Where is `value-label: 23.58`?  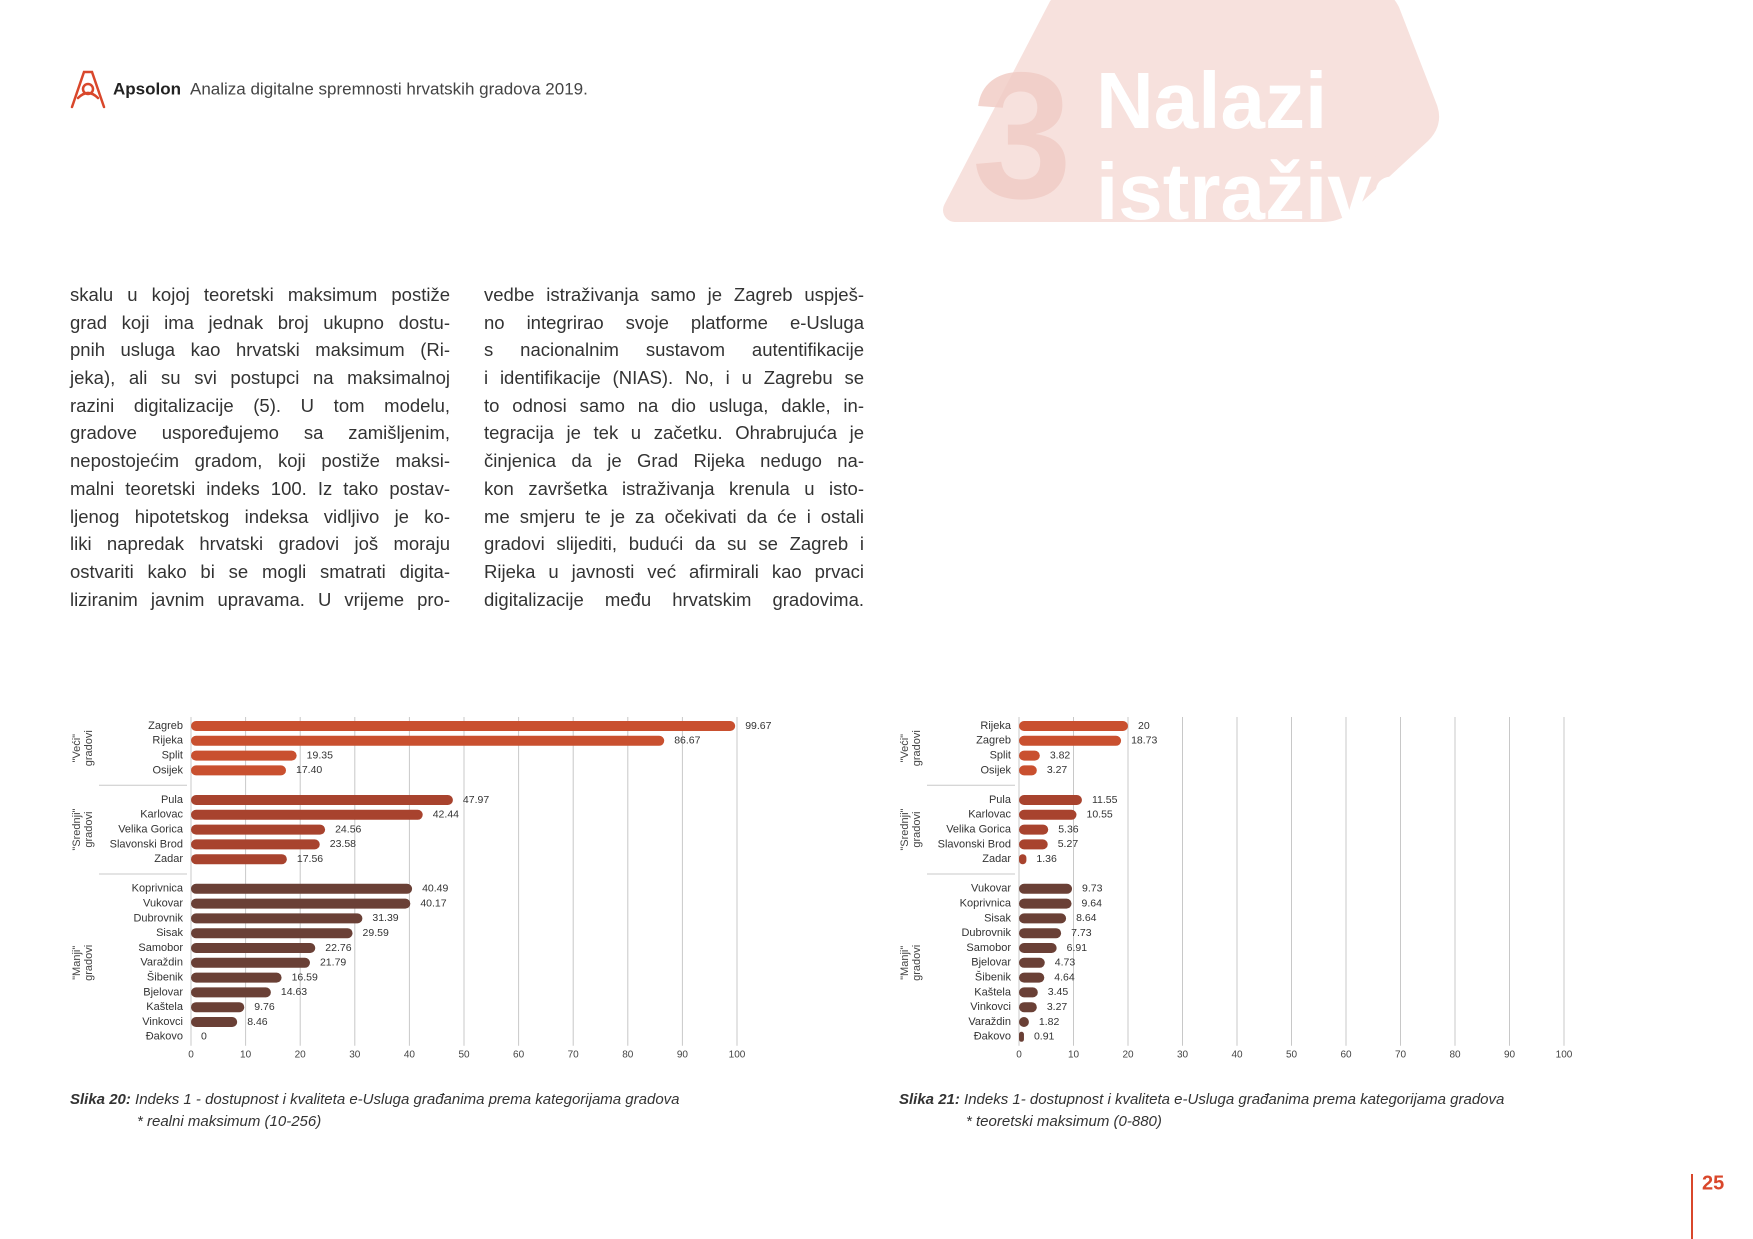
value-label: 23.58 is located at coordinates (343, 844).